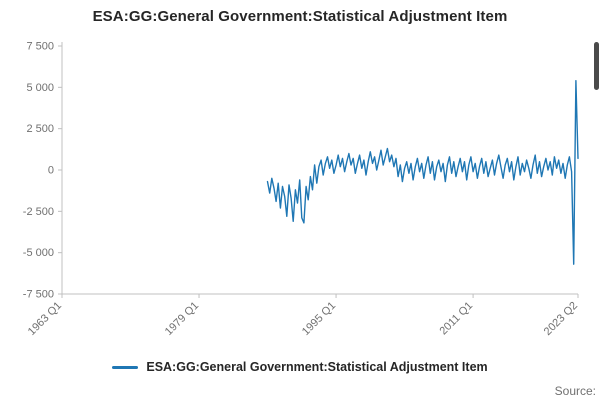 Image resolution: width=600 pixels, height=400 pixels. Describe the element at coordinates (38, 253) in the screenshot. I see `y-axis-label: -5 000` at that location.